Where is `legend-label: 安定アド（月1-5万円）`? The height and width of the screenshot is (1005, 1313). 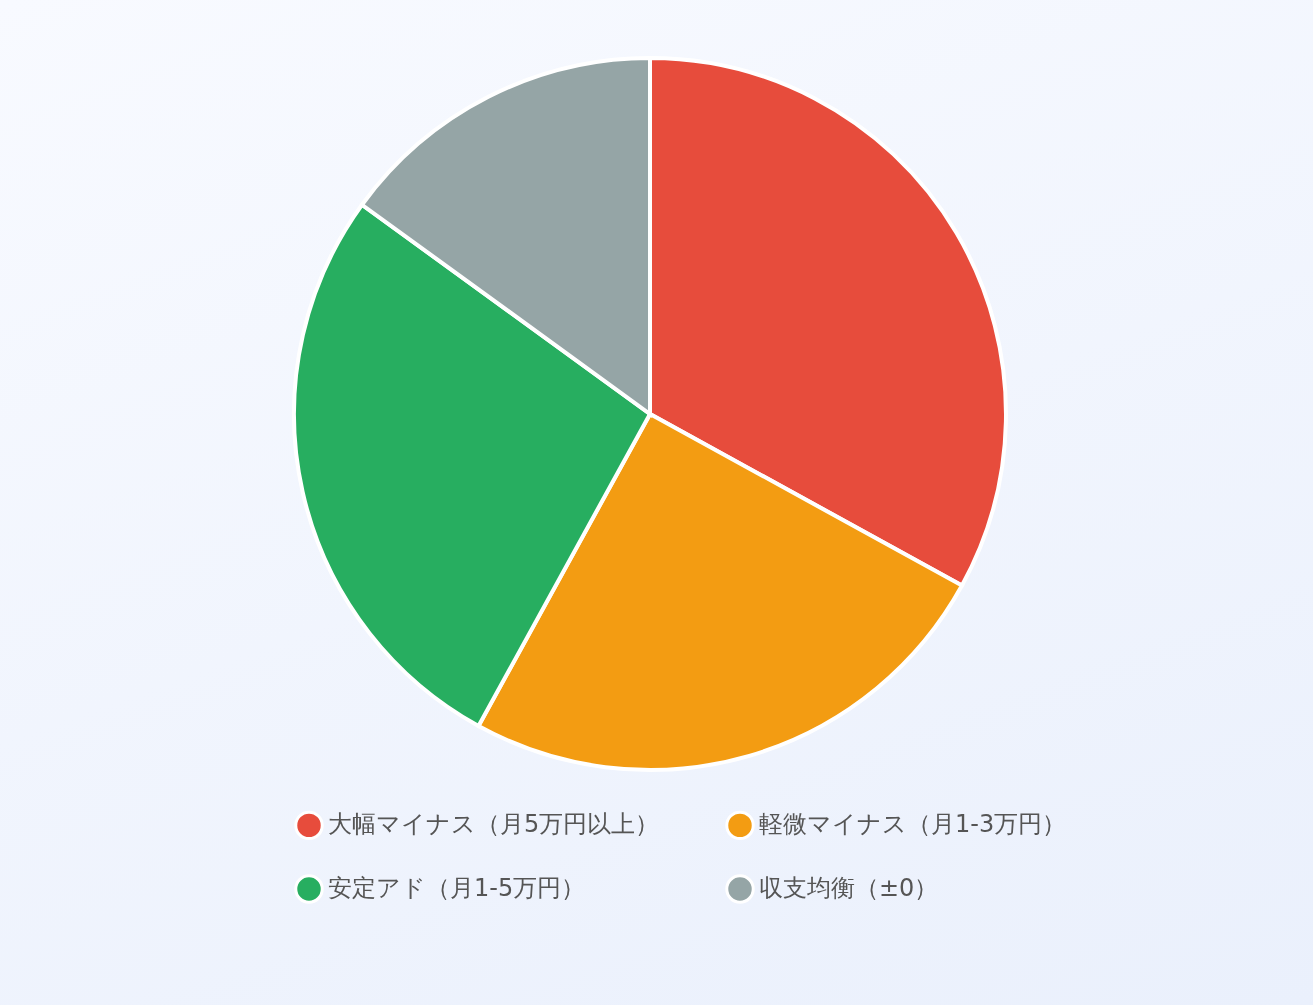 legend-label: 安定アド（月1-5万円） is located at coordinates (457, 888).